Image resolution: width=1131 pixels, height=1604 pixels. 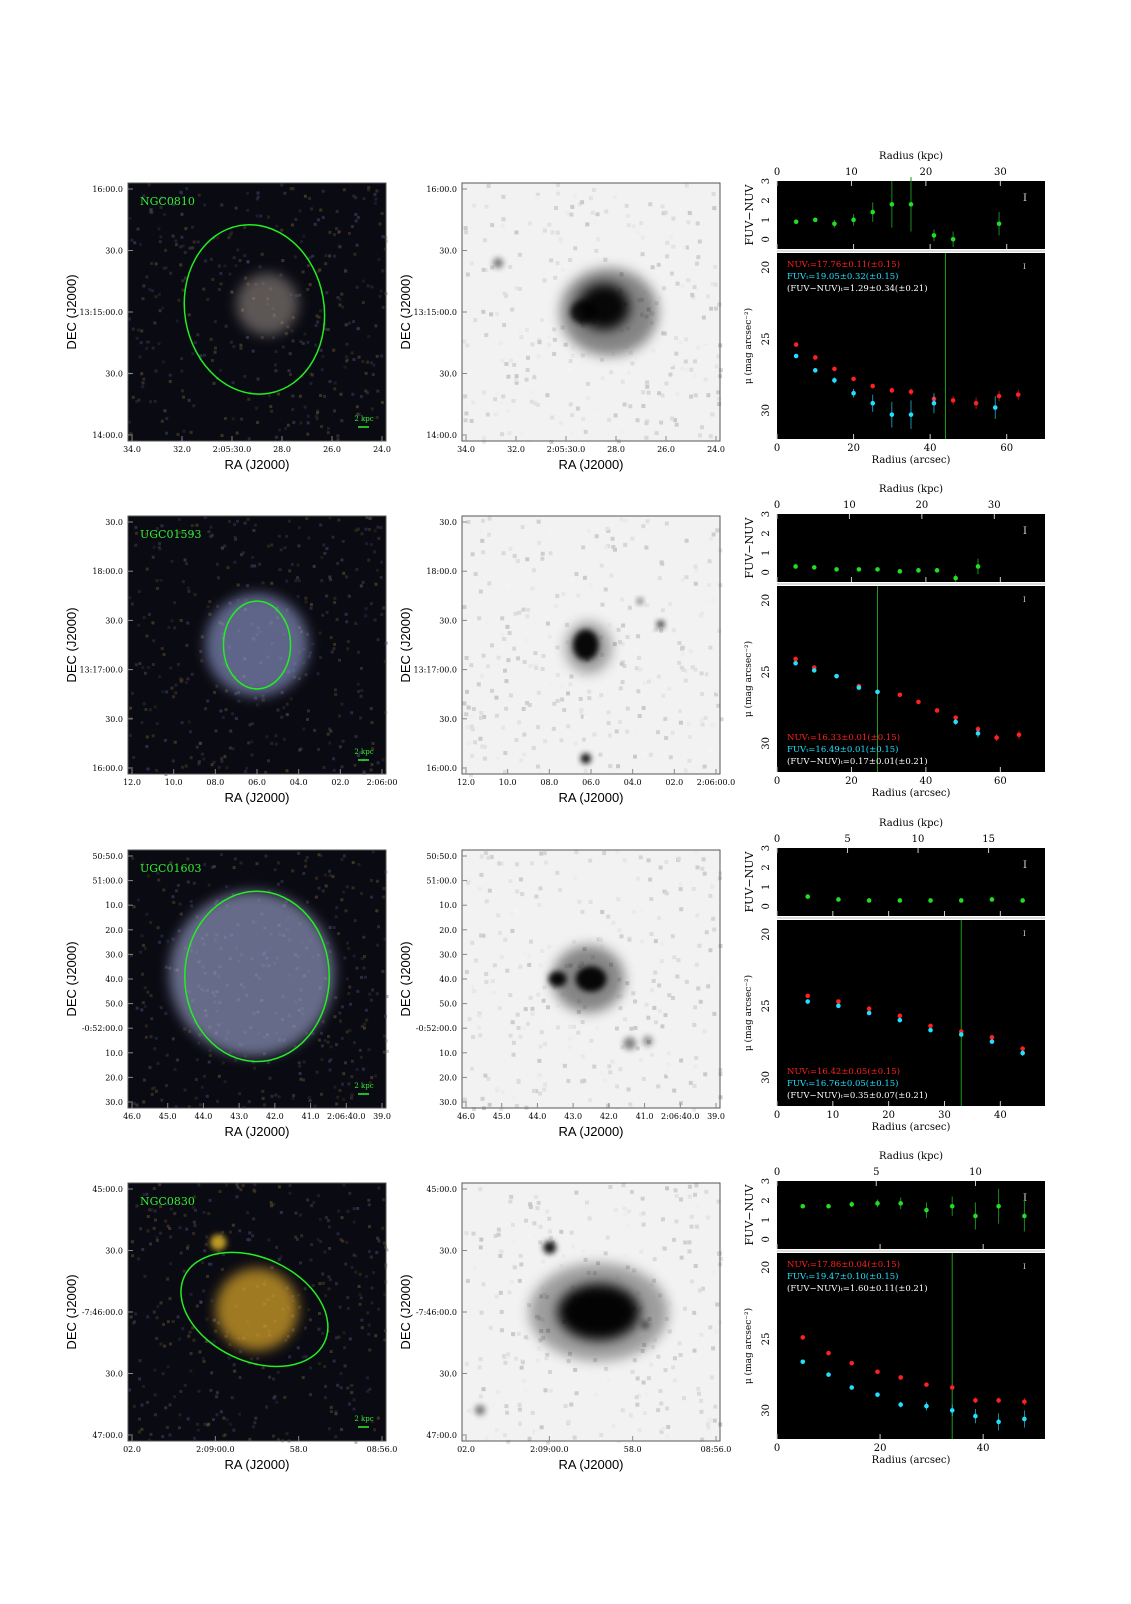 What do you see at coordinates (749, 214) in the screenshot?
I see `color-ylabel: FUV−NUV` at bounding box center [749, 214].